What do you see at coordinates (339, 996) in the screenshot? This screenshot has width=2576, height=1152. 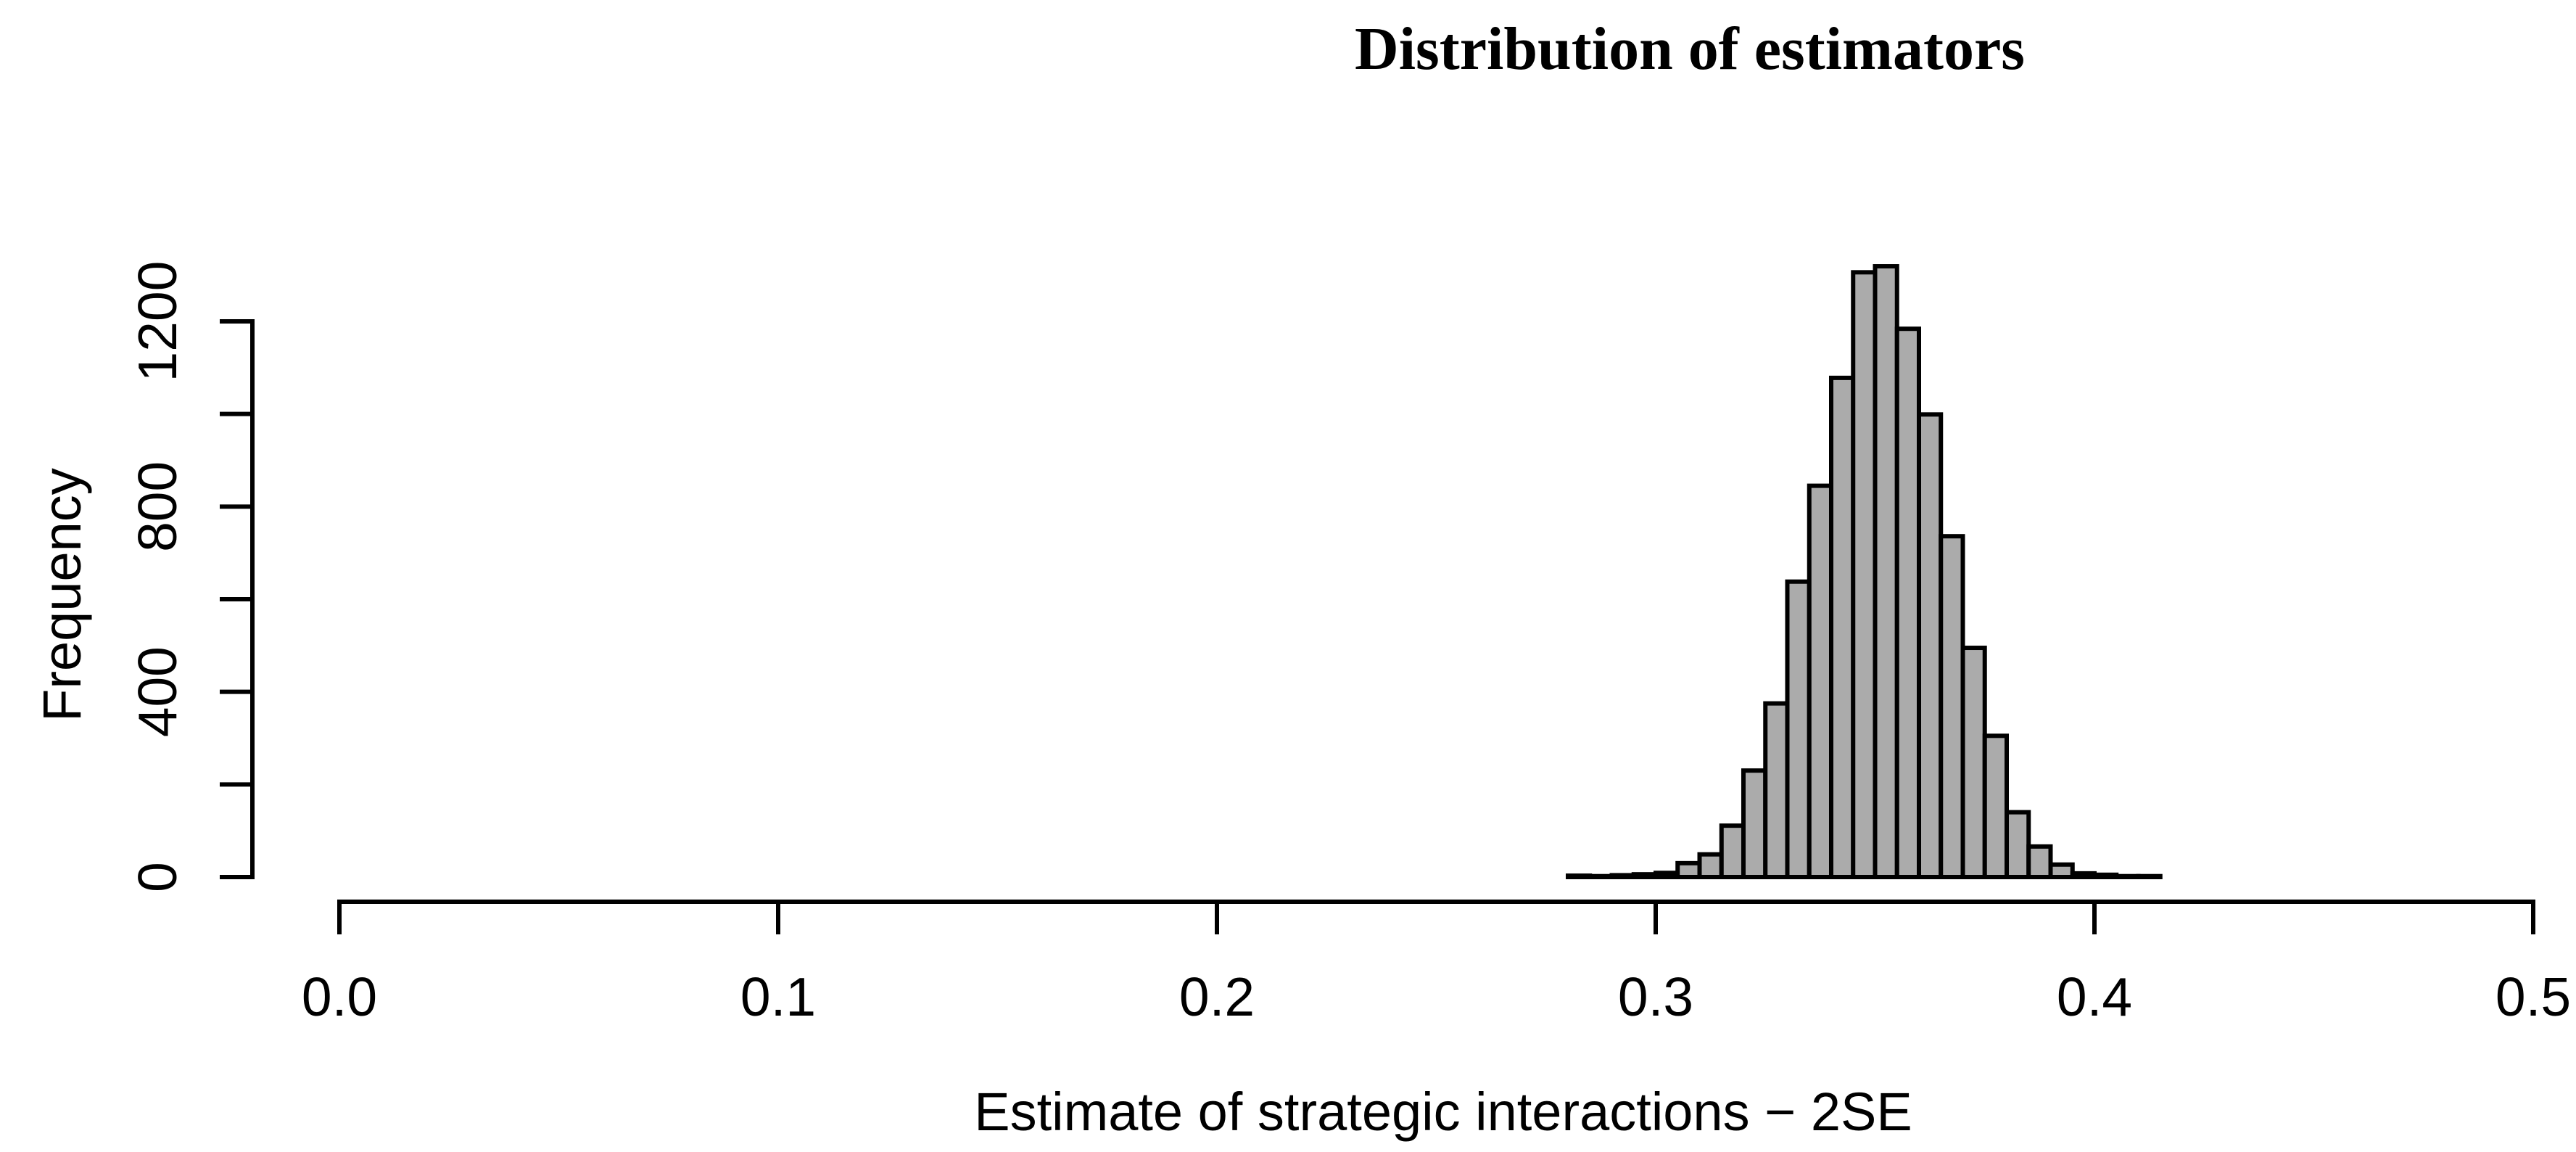 I see `x-tick-label: 0.0` at bounding box center [339, 996].